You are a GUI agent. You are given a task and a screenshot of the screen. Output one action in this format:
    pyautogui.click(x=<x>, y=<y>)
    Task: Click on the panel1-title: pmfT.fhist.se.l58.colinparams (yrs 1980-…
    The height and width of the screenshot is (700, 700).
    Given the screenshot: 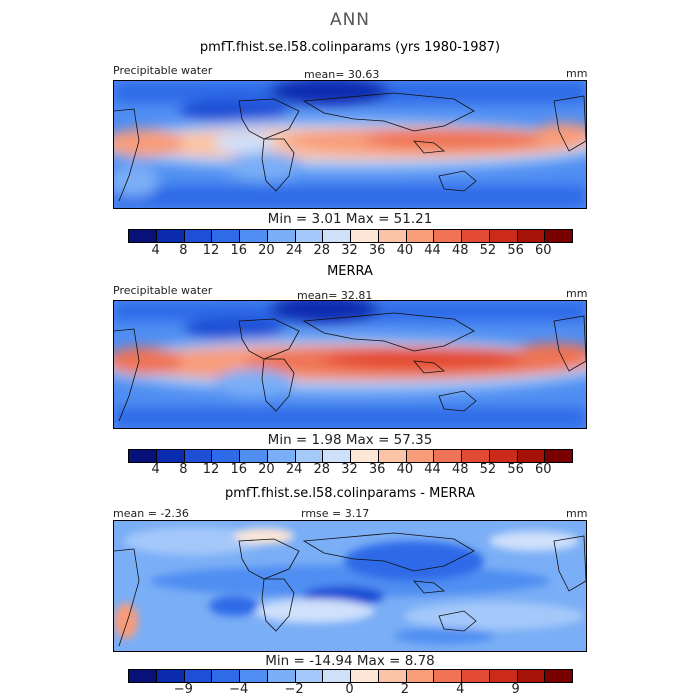 What is the action you would take?
    pyautogui.click(x=350, y=47)
    